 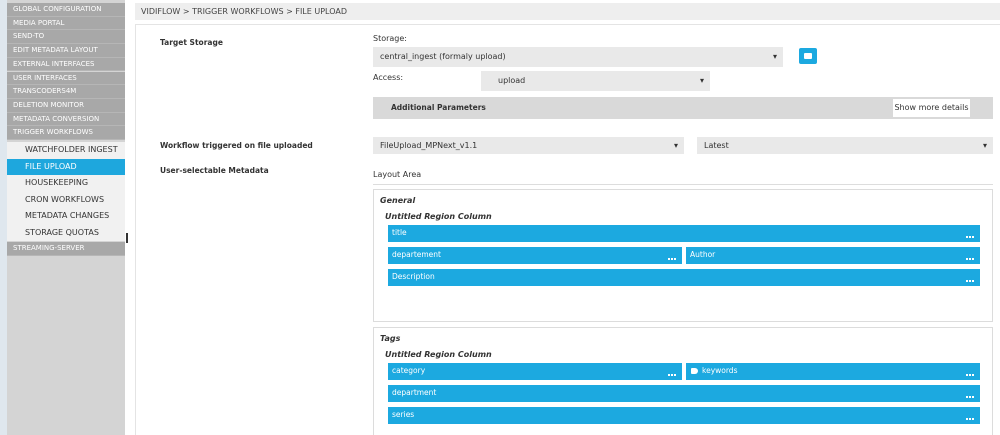 What do you see at coordinates (236, 145) in the screenshot?
I see `label: Workflow triggered on file uploaded` at bounding box center [236, 145].